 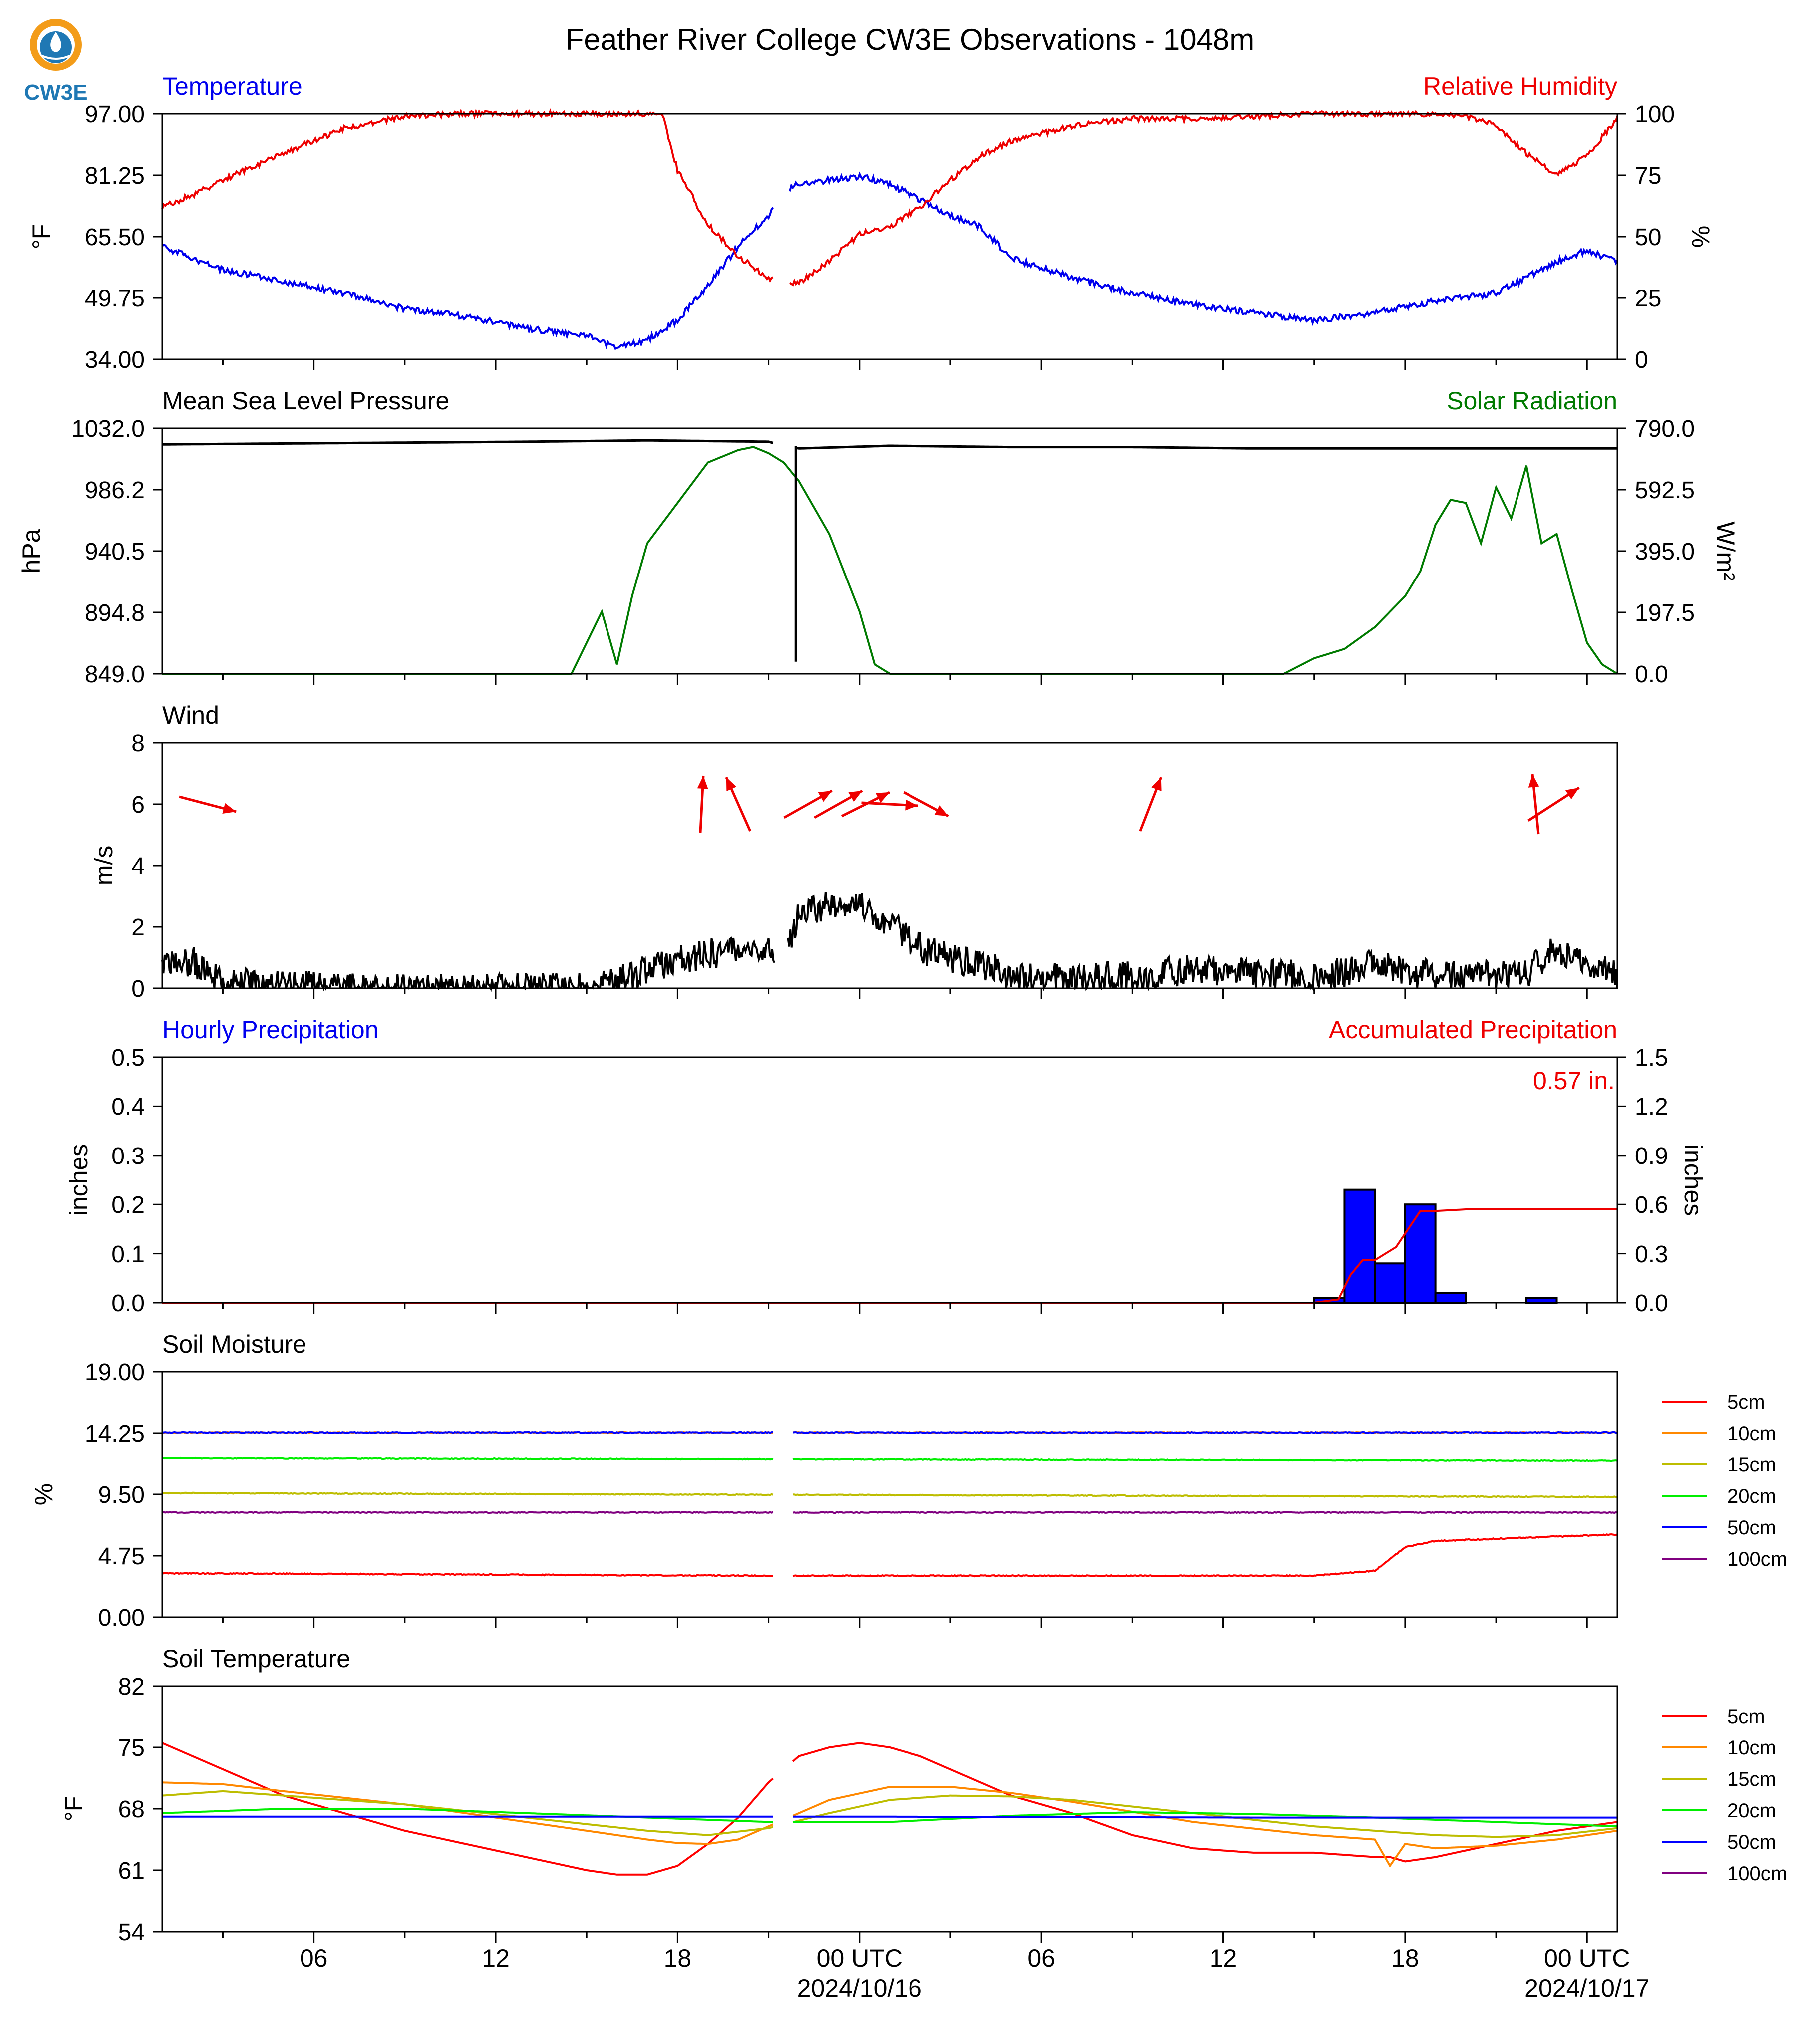 I want to click on accum-tick-0: 0.0, so click(x=1651, y=1303).